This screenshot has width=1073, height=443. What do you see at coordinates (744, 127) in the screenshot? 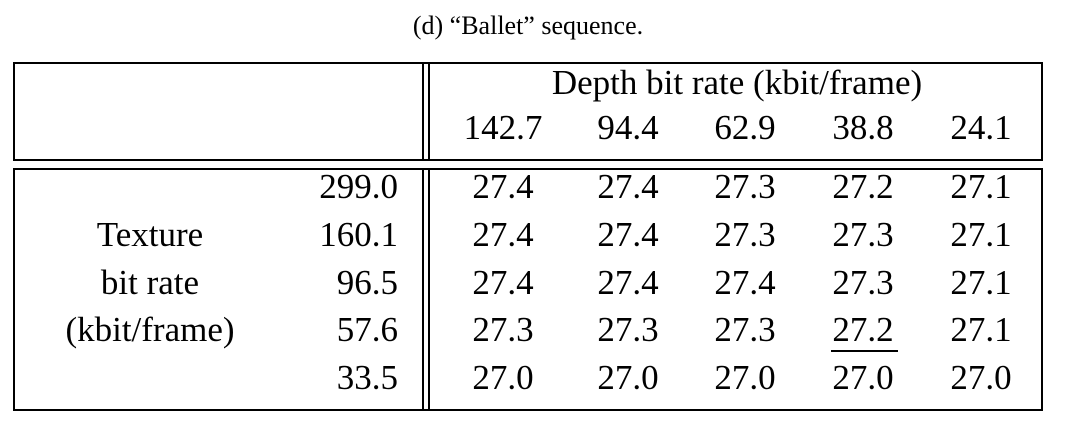
I see `column-header: 62.9` at bounding box center [744, 127].